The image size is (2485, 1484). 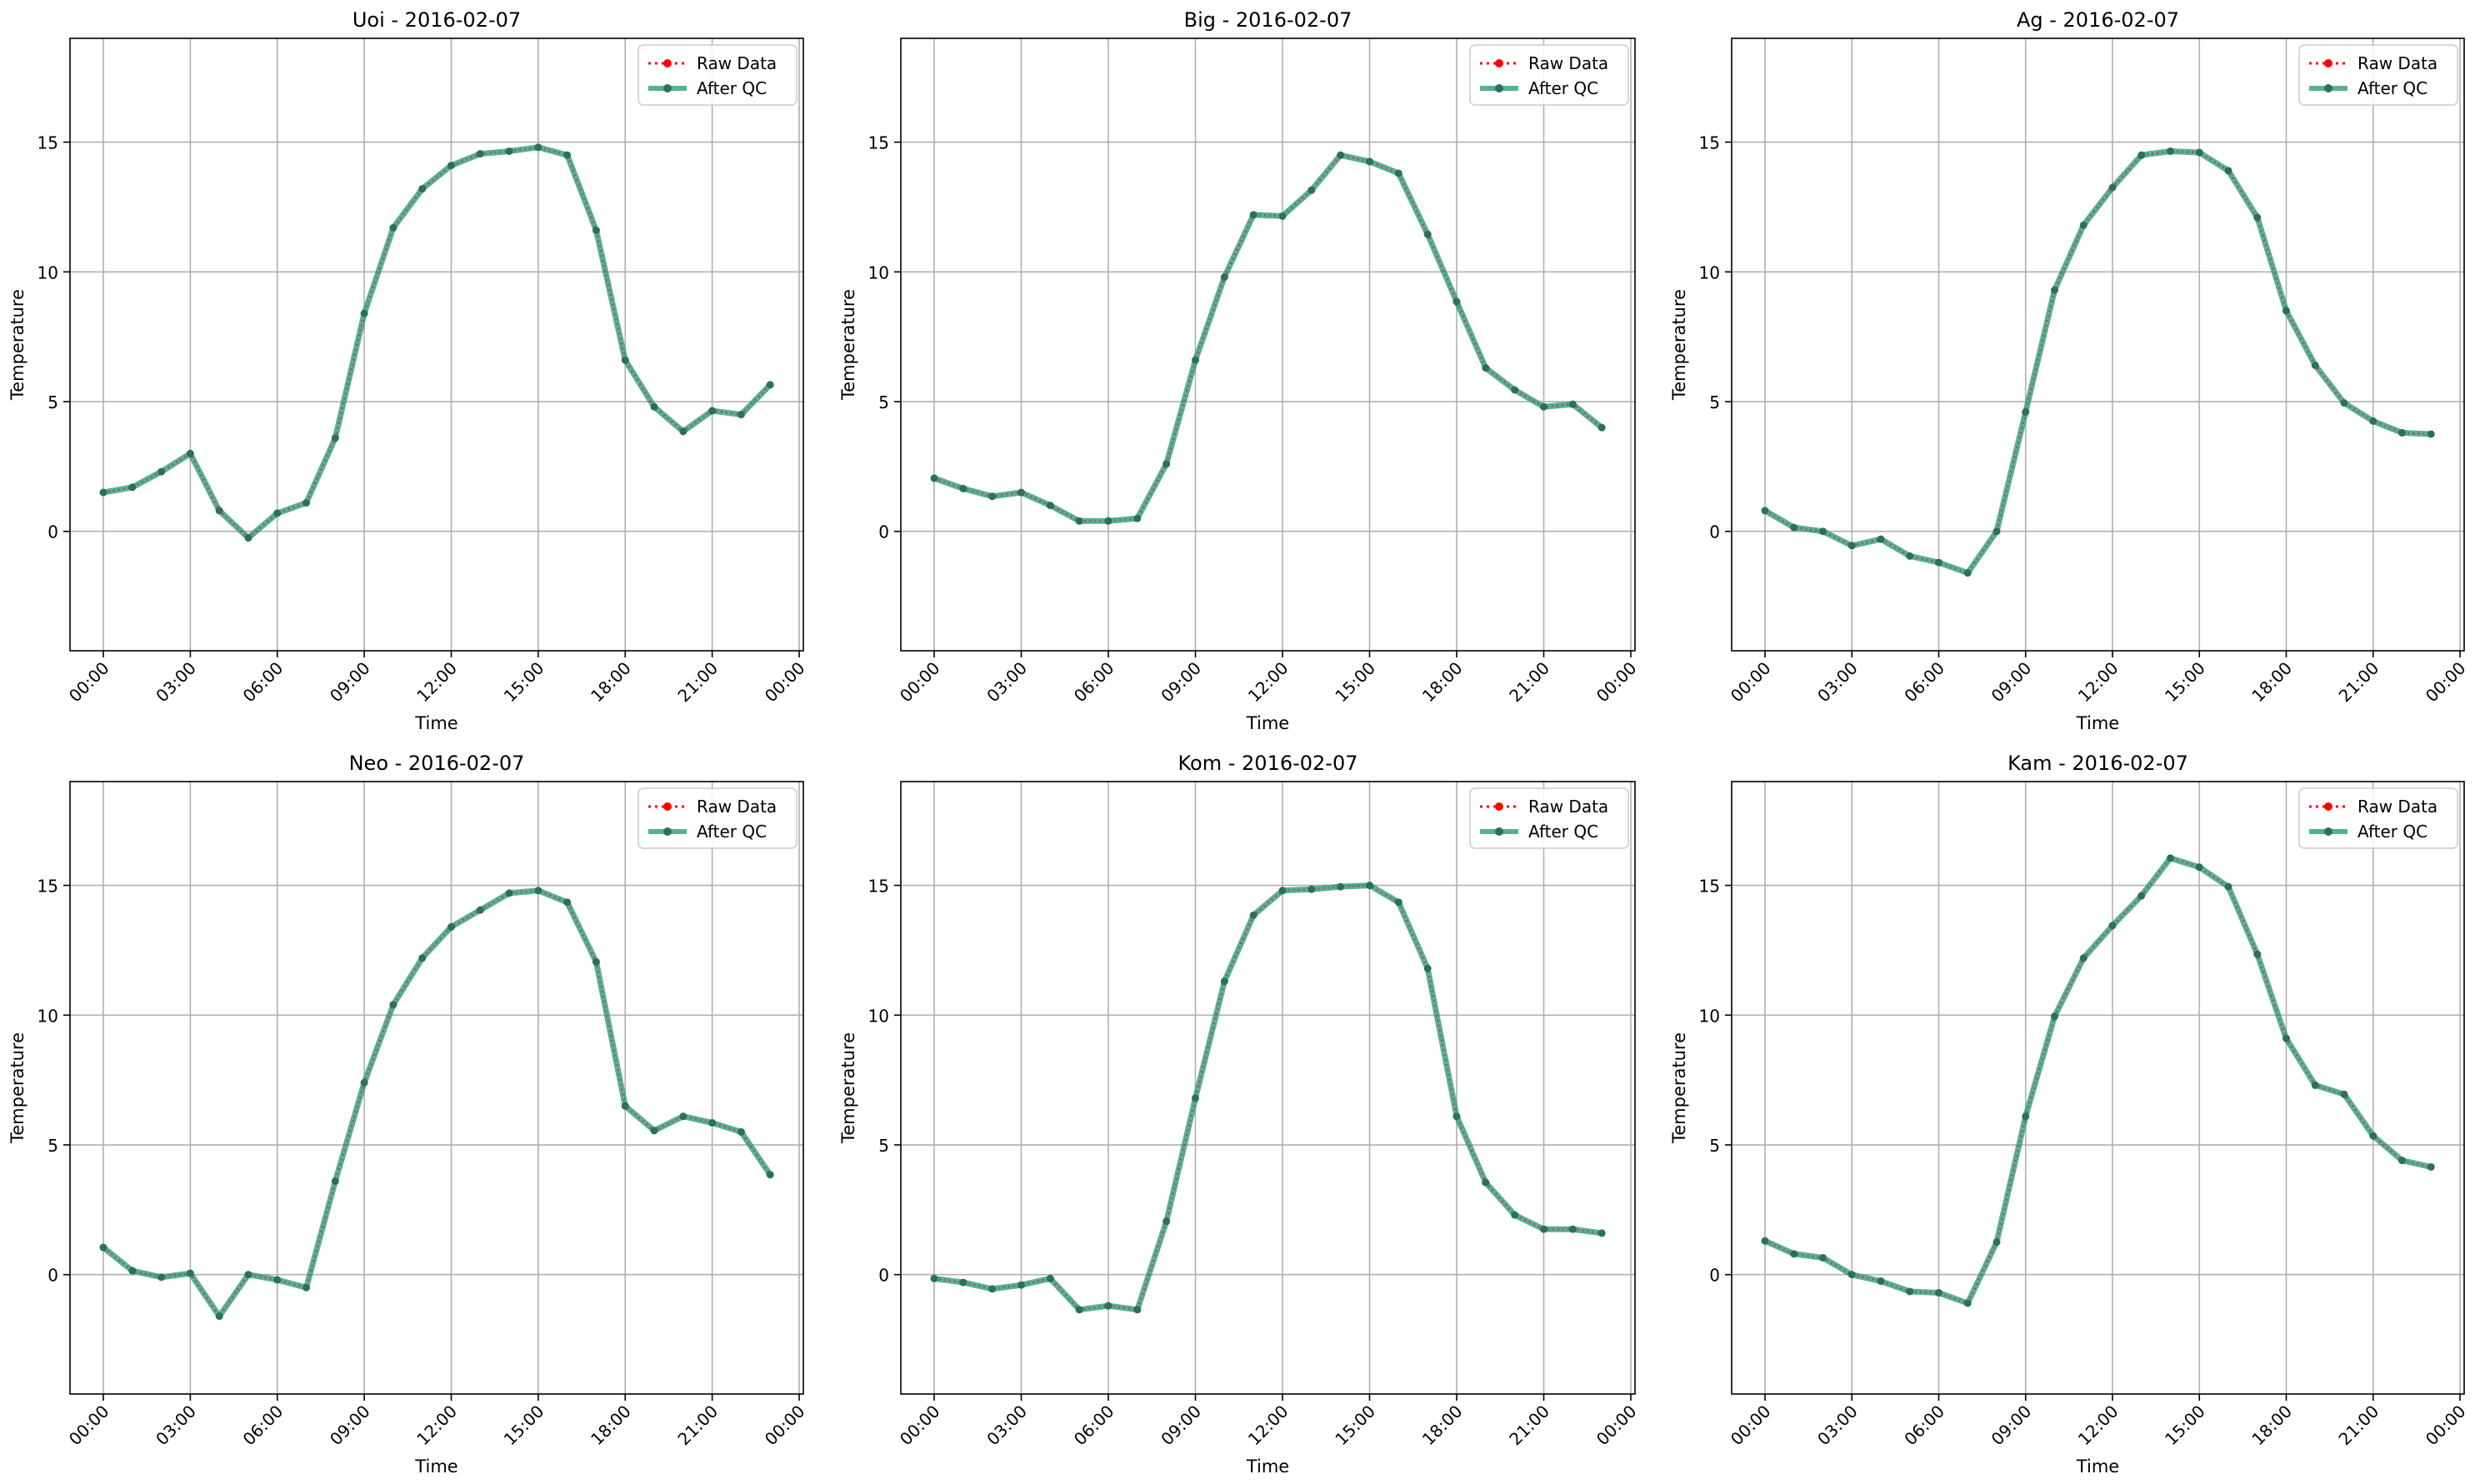 What do you see at coordinates (2098, 764) in the screenshot?
I see `chart-title: Kam - 2016-02-07` at bounding box center [2098, 764].